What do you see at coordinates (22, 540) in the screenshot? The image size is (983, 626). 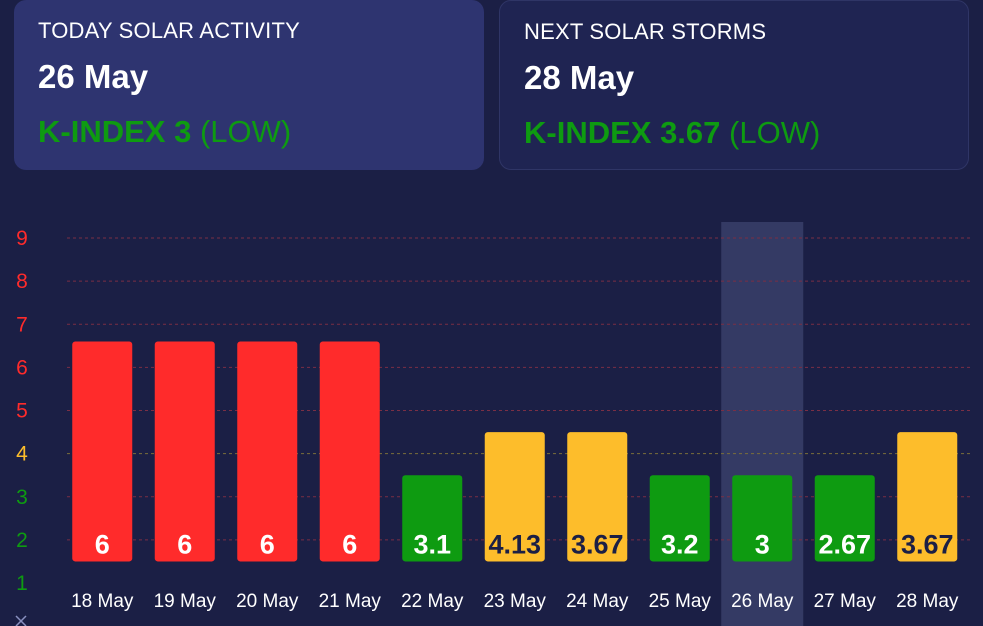 I see `y-tick-label: 2` at bounding box center [22, 540].